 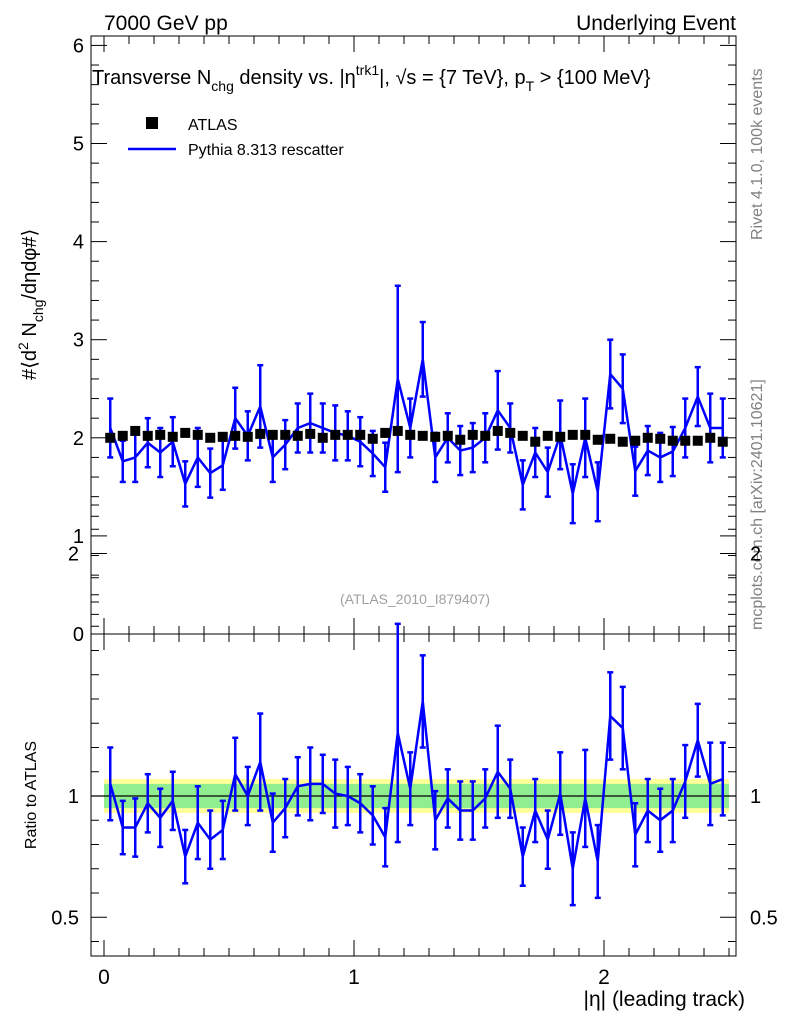 What do you see at coordinates (78, 439) in the screenshot?
I see `main-y-tick-label: 2` at bounding box center [78, 439].